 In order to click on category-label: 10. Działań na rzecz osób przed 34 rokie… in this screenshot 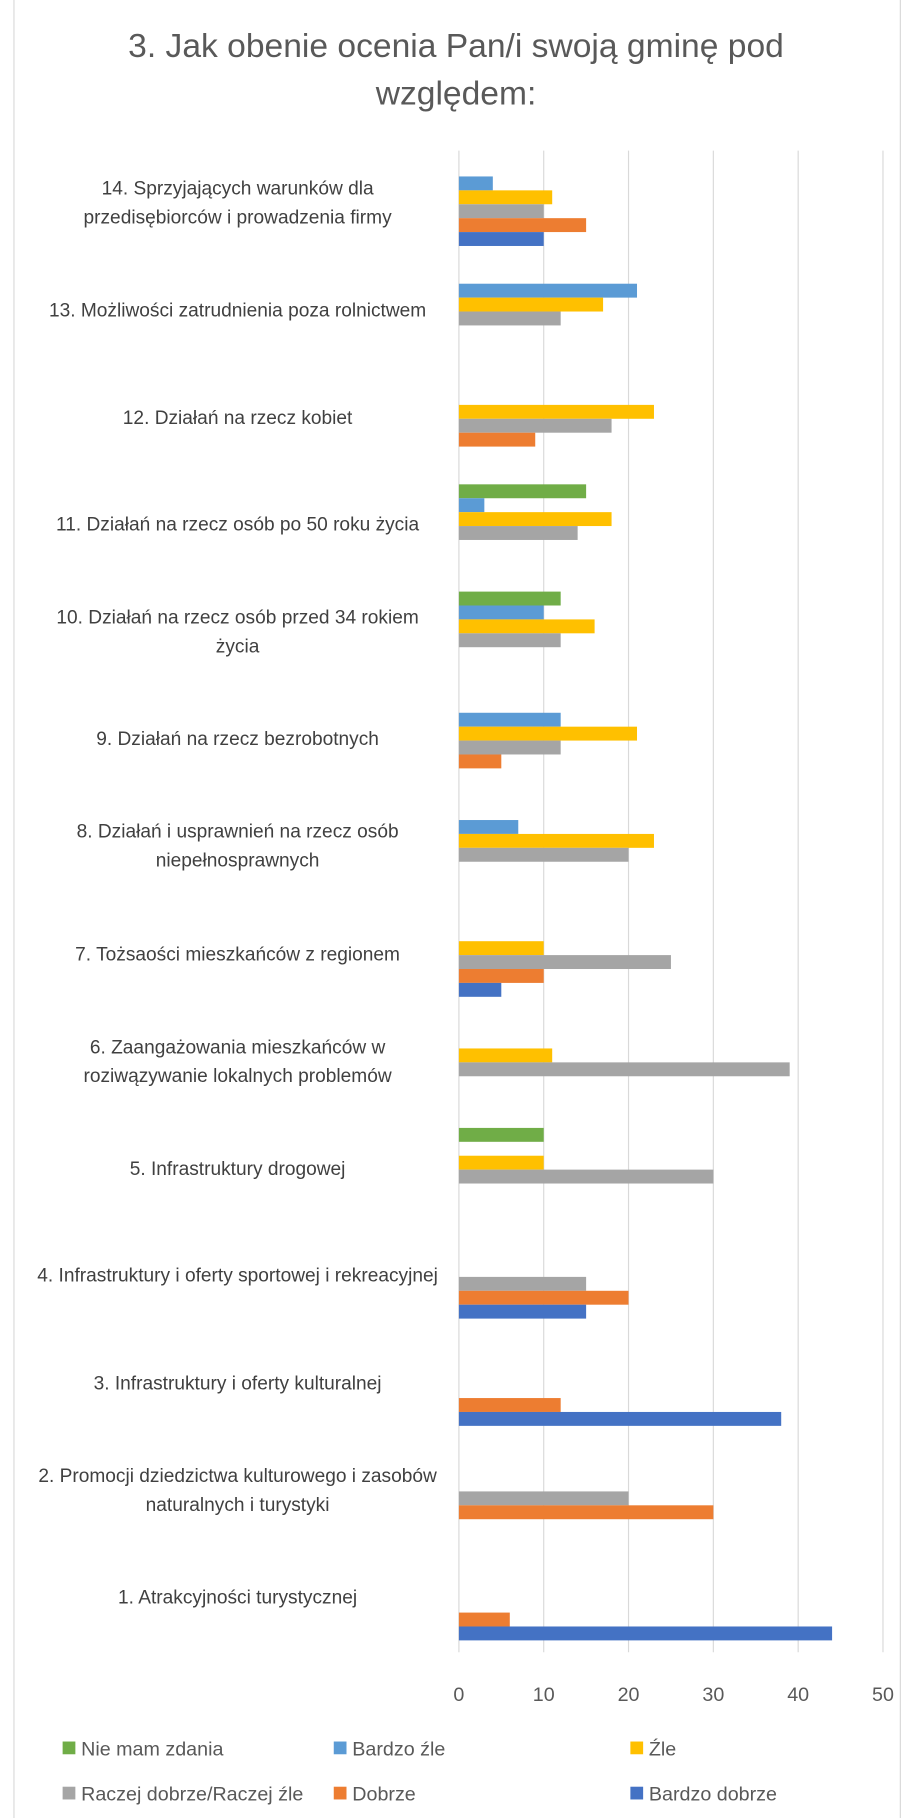, I will do `click(237, 632)`.